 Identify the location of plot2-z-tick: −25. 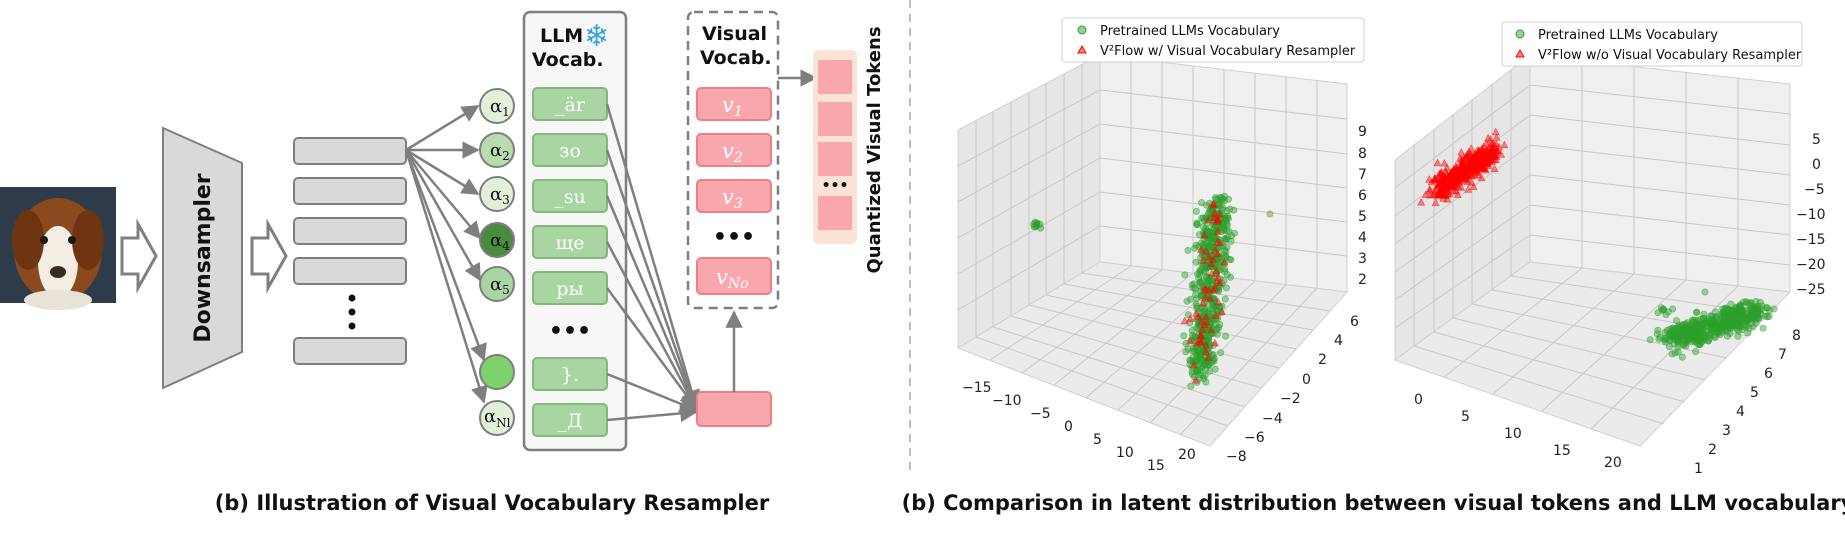
(1811, 290).